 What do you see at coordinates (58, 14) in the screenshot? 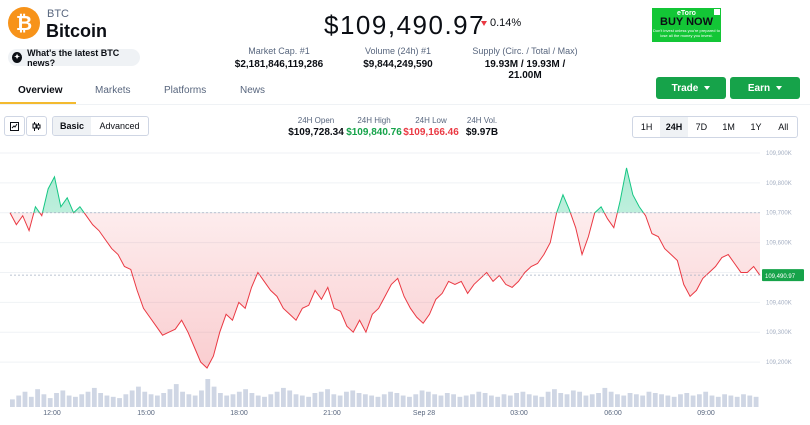
I see `coin-symbol: BTC` at bounding box center [58, 14].